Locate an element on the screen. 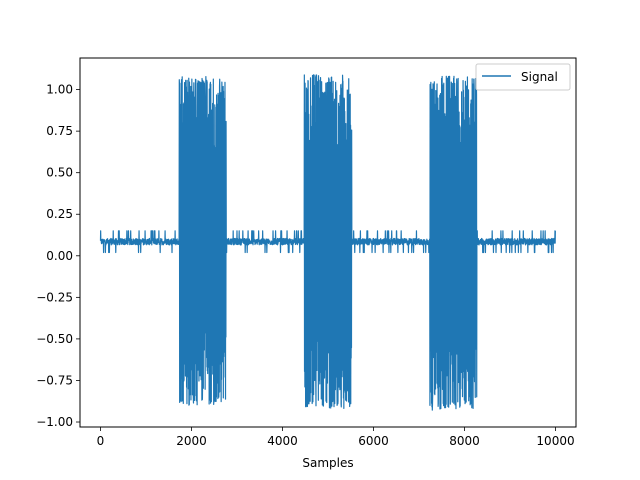  y-tick-label: −0.75 is located at coordinates (54, 380).